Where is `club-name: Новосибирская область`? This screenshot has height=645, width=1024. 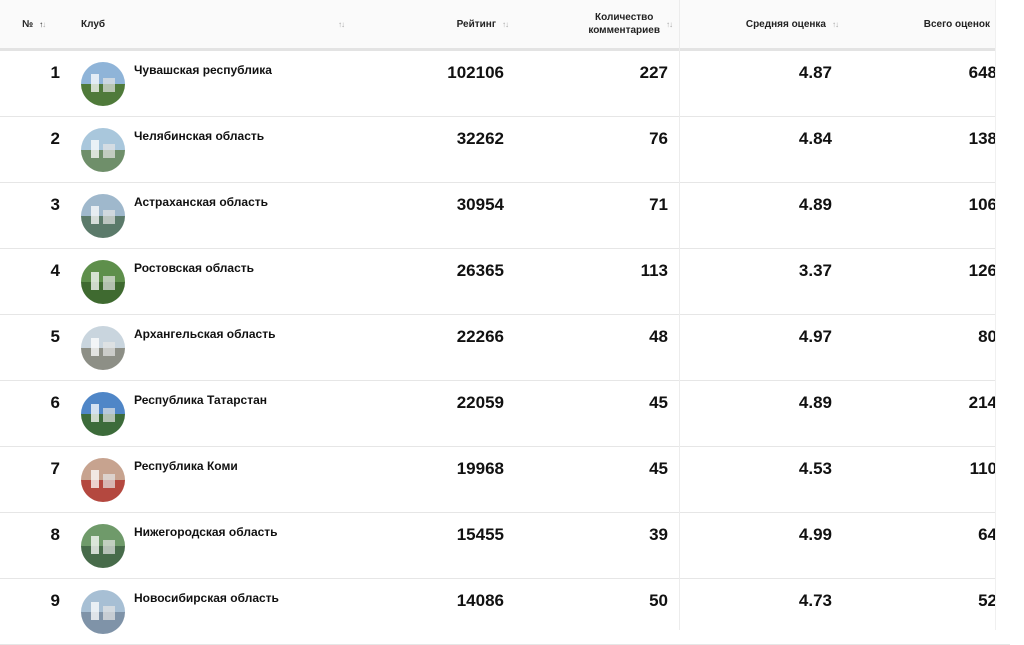 club-name: Новосибирская область is located at coordinates (206, 598).